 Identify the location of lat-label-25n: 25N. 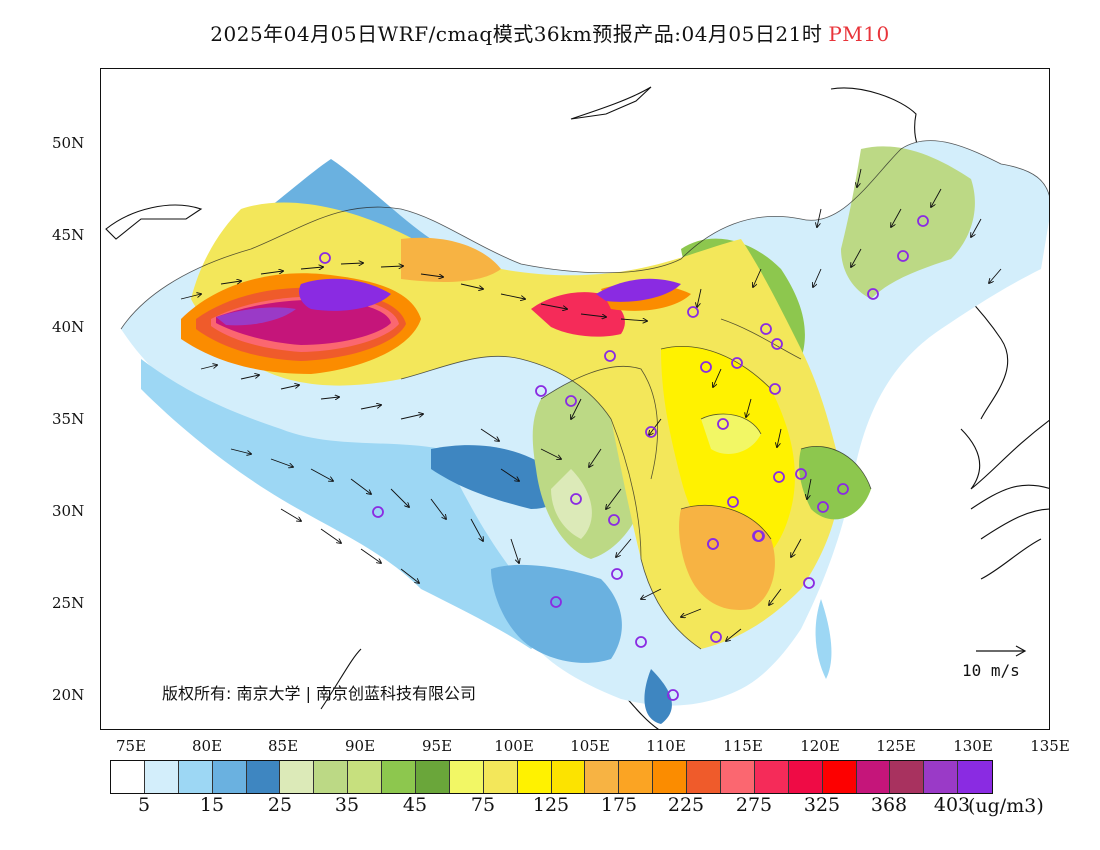
(68, 603).